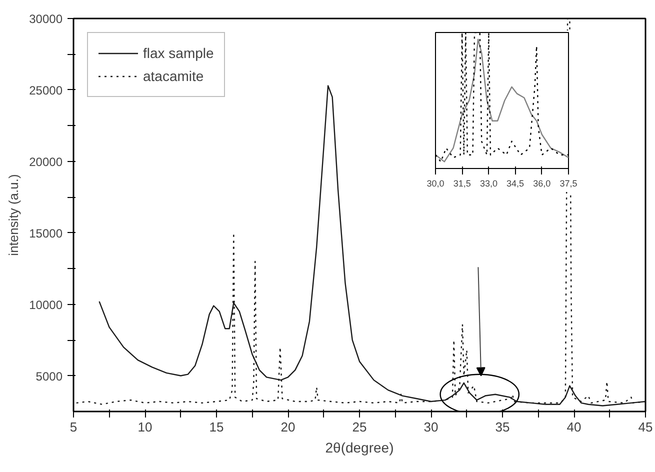 The height and width of the screenshot is (472, 655). Describe the element at coordinates (462, 183) in the screenshot. I see `x-tick-label: 31,5` at that location.